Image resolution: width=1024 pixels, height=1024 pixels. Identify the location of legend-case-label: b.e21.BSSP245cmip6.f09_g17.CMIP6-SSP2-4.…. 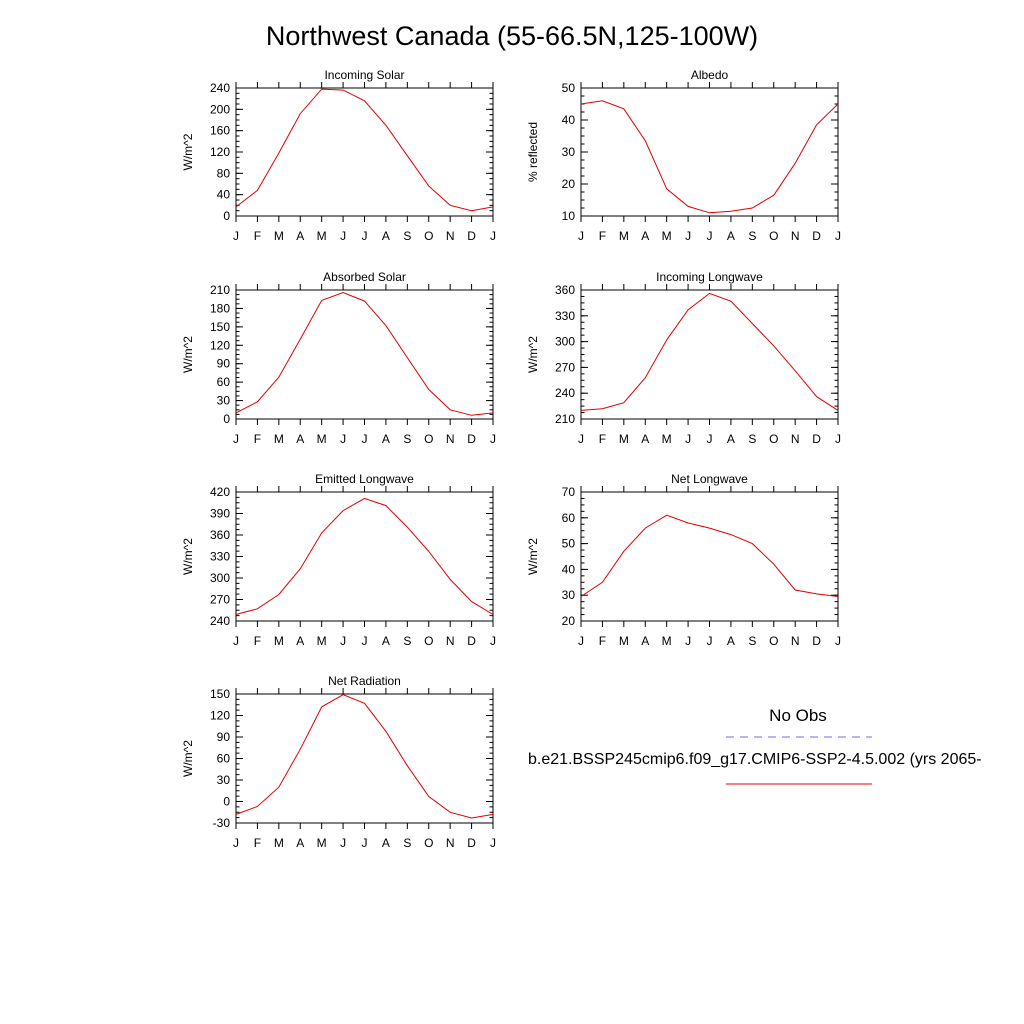
(755, 759).